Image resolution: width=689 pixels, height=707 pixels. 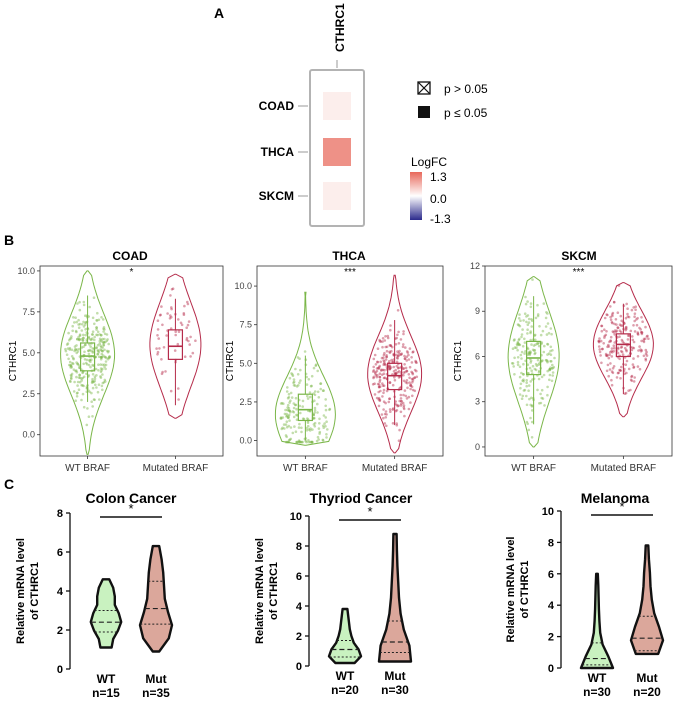 I want to click on sample-size-label: n=30, so click(x=597, y=692).